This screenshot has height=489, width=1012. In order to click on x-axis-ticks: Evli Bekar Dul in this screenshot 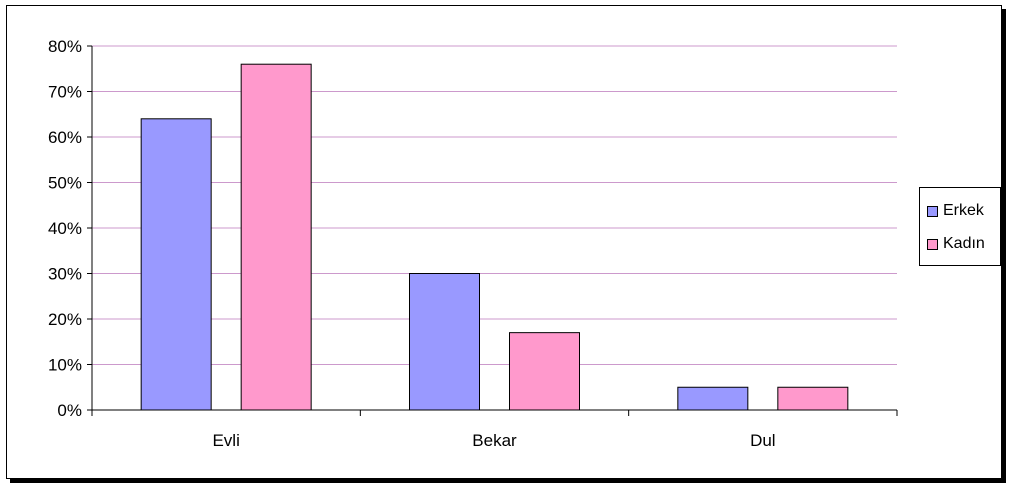, I will do `click(494, 430)`.